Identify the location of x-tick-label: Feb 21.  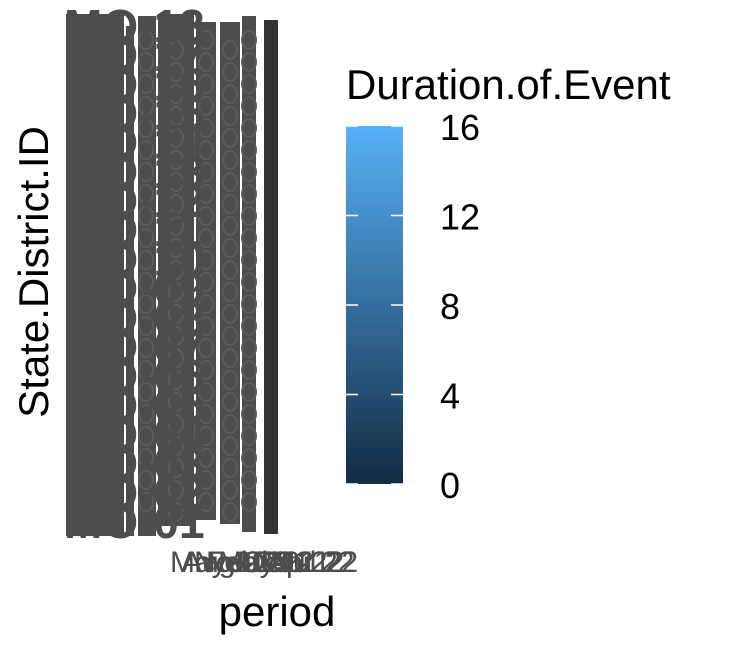
(252, 562).